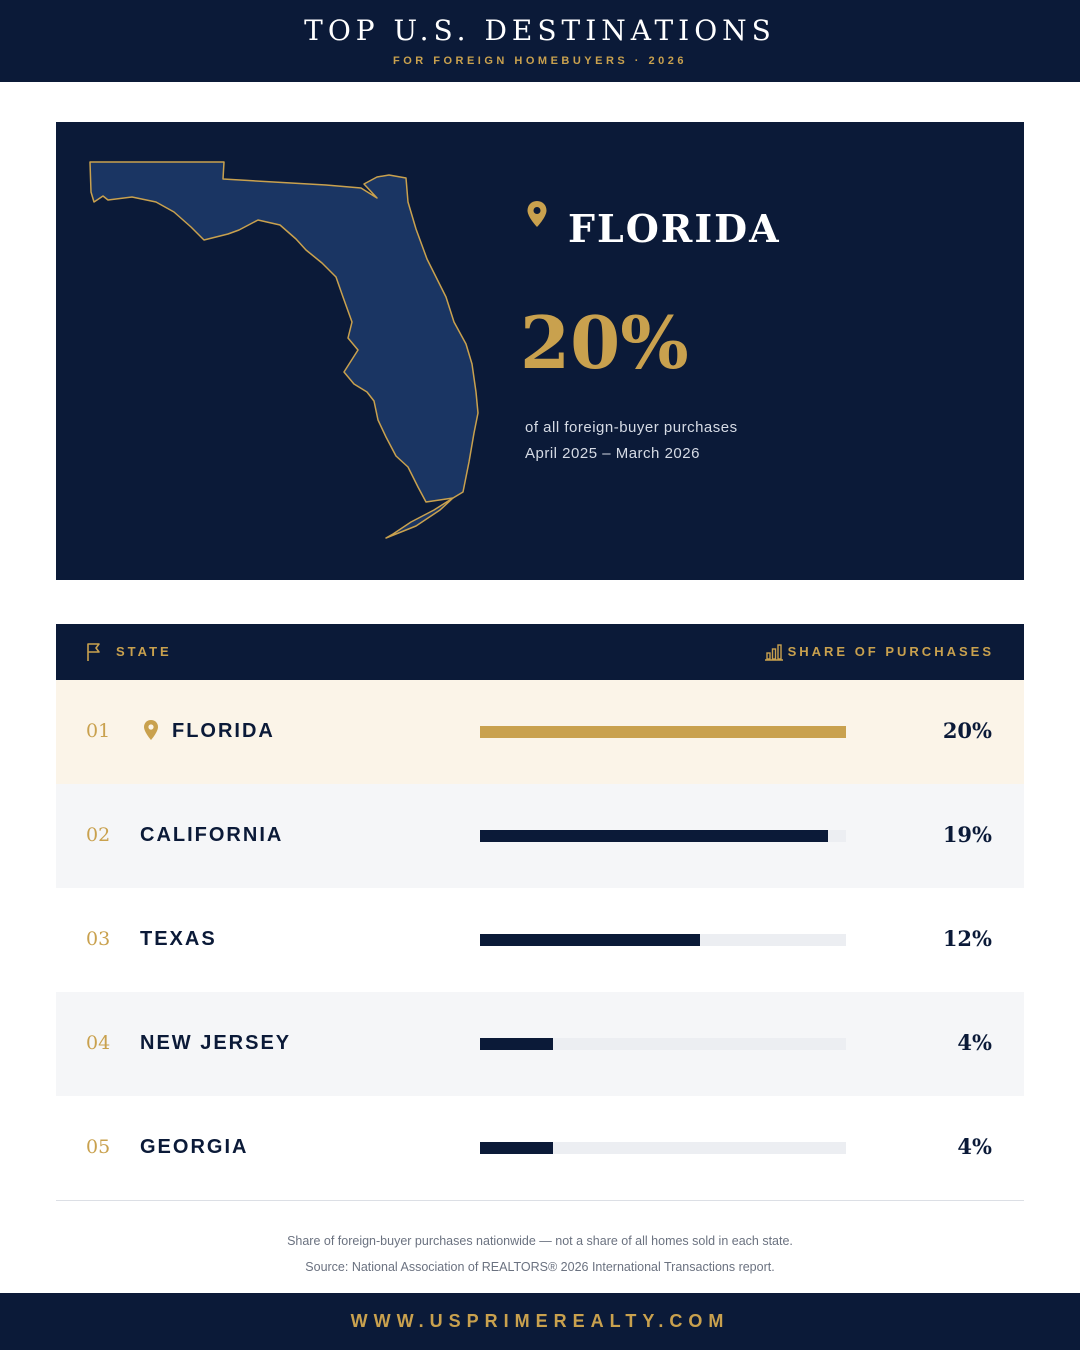 This screenshot has width=1080, height=1350. Describe the element at coordinates (98, 731) in the screenshot. I see `row-rank: 01` at that location.